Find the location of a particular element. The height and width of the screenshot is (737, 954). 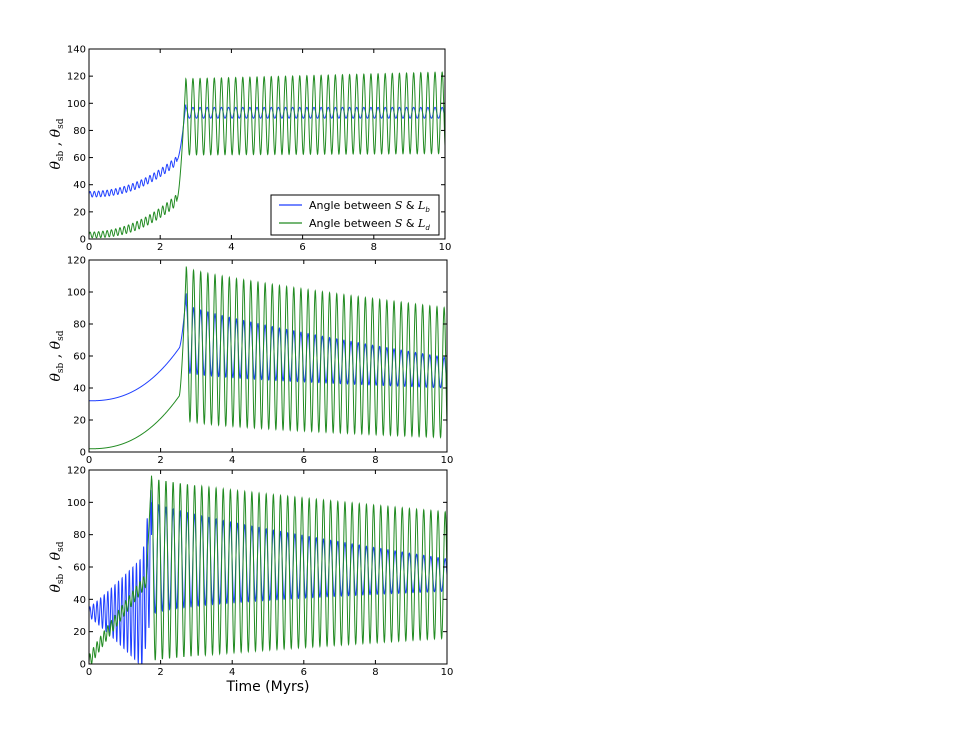

series-line-top-green is located at coordinates (267, 155).